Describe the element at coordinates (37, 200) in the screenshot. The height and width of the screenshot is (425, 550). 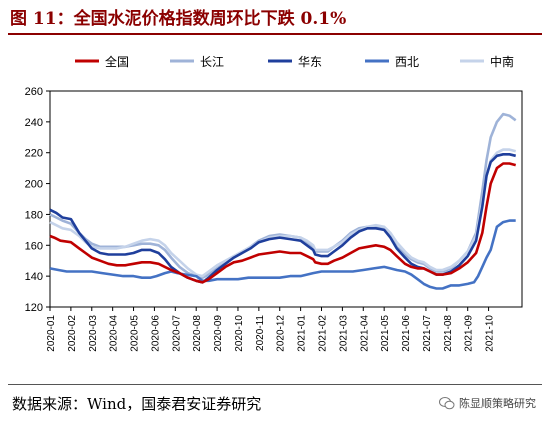
I see `y-axis: 120 140 160 180 200 220 240 260` at that location.